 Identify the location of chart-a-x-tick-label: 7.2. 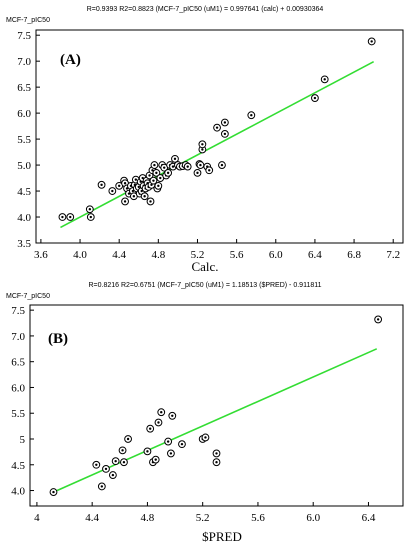
(393, 255).